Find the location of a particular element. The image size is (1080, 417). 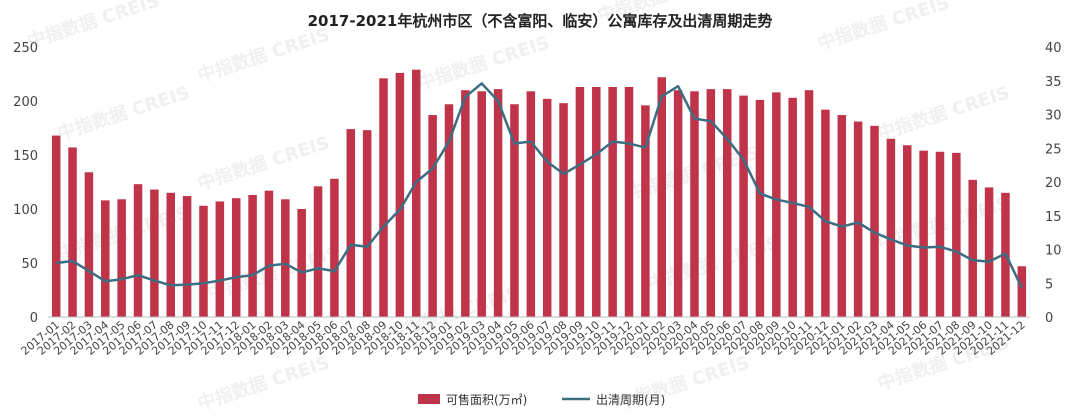

right-axis: 0 5 10 15 20 25 30 35 40 is located at coordinates (1053, 183).